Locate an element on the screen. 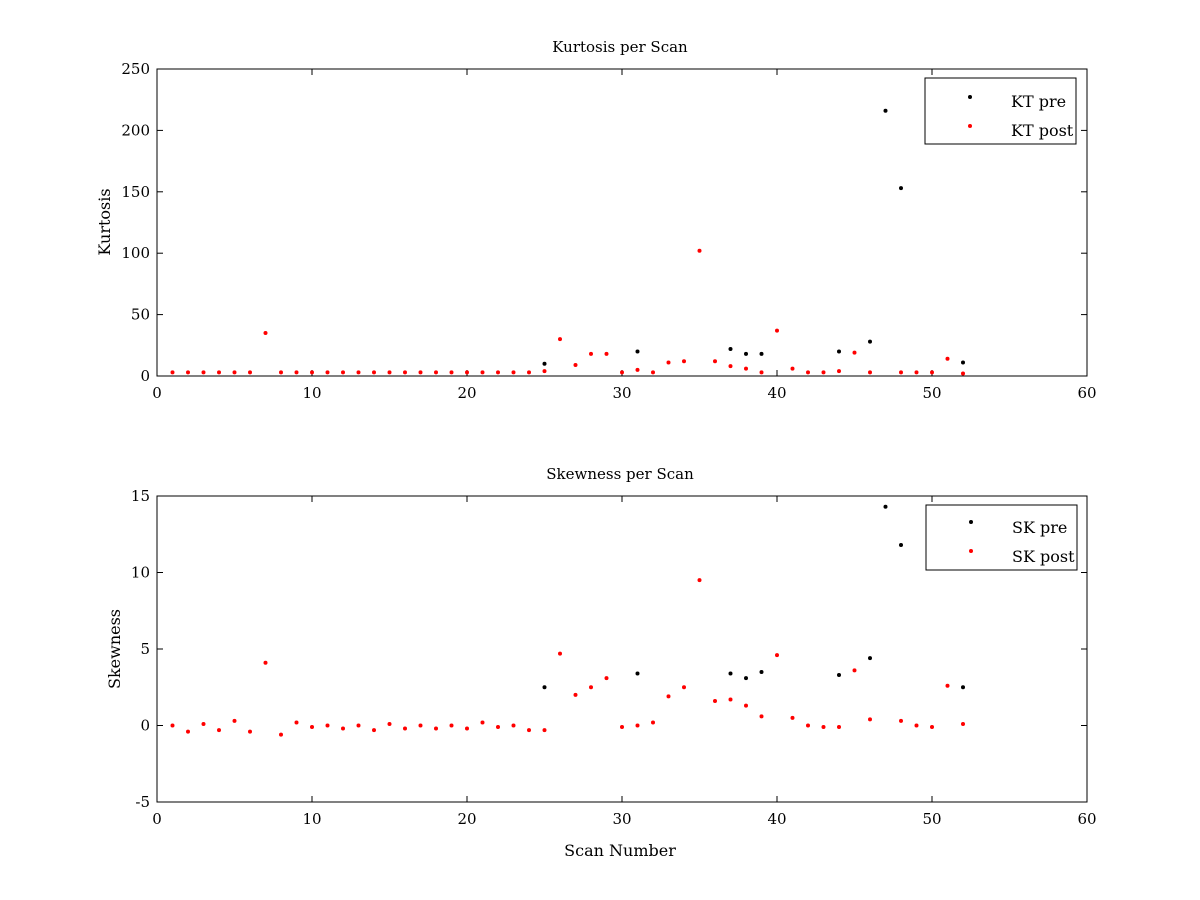  legend: KT pre KT post is located at coordinates (1000, 111).